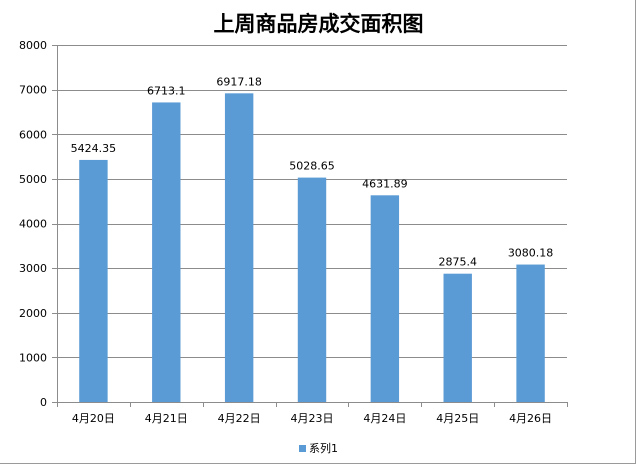  What do you see at coordinates (457, 418) in the screenshot?
I see `x-tick-label: 4月25日` at bounding box center [457, 418].